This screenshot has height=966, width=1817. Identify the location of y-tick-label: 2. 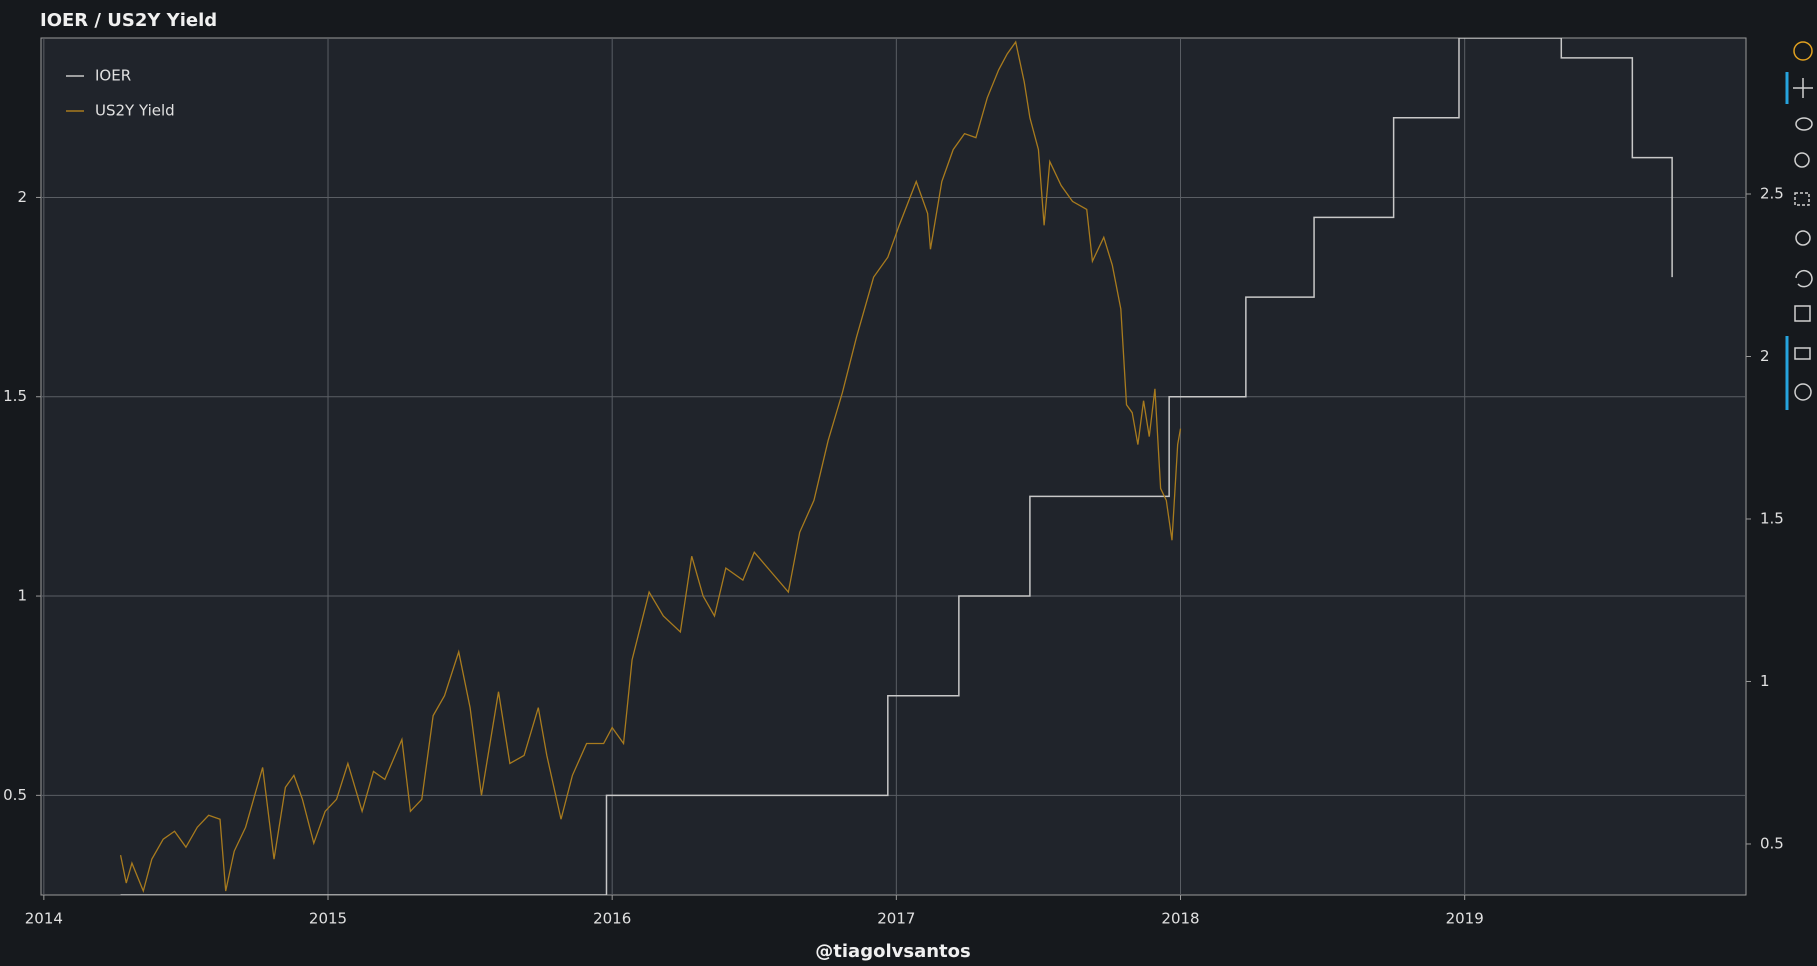
(22, 197).